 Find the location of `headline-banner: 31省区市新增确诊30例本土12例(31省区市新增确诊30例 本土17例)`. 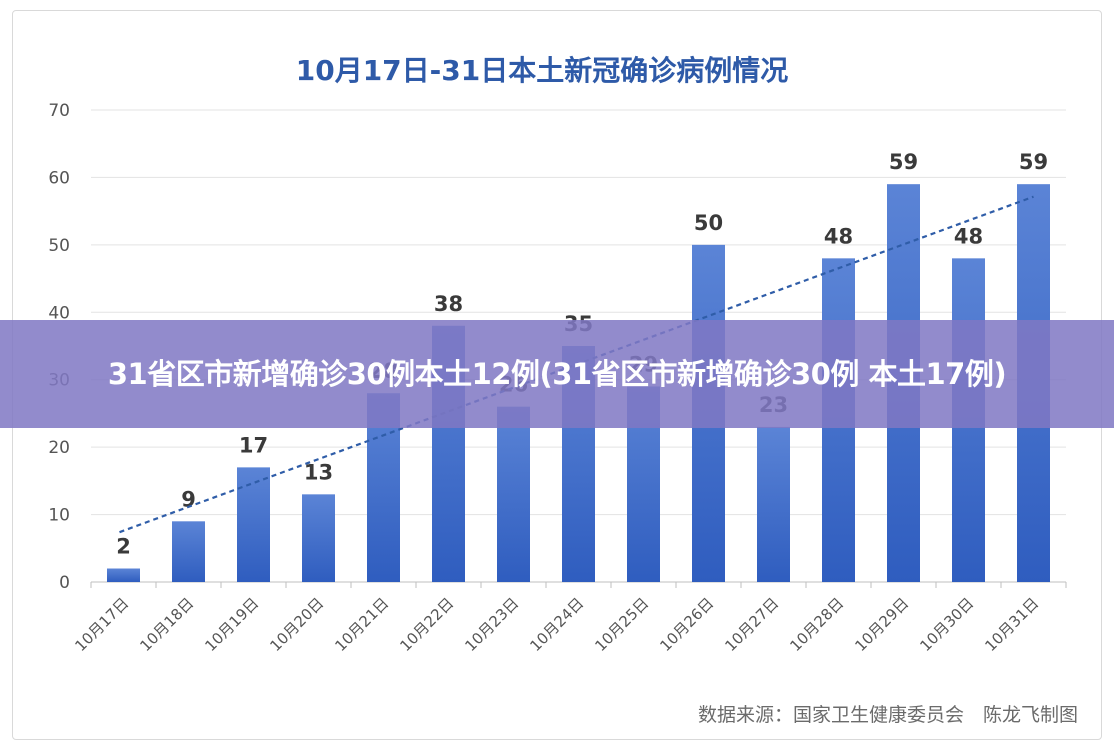

headline-banner: 31省区市新增确诊30例本土12例(31省区市新增确诊30例 本土17例) is located at coordinates (557, 374).